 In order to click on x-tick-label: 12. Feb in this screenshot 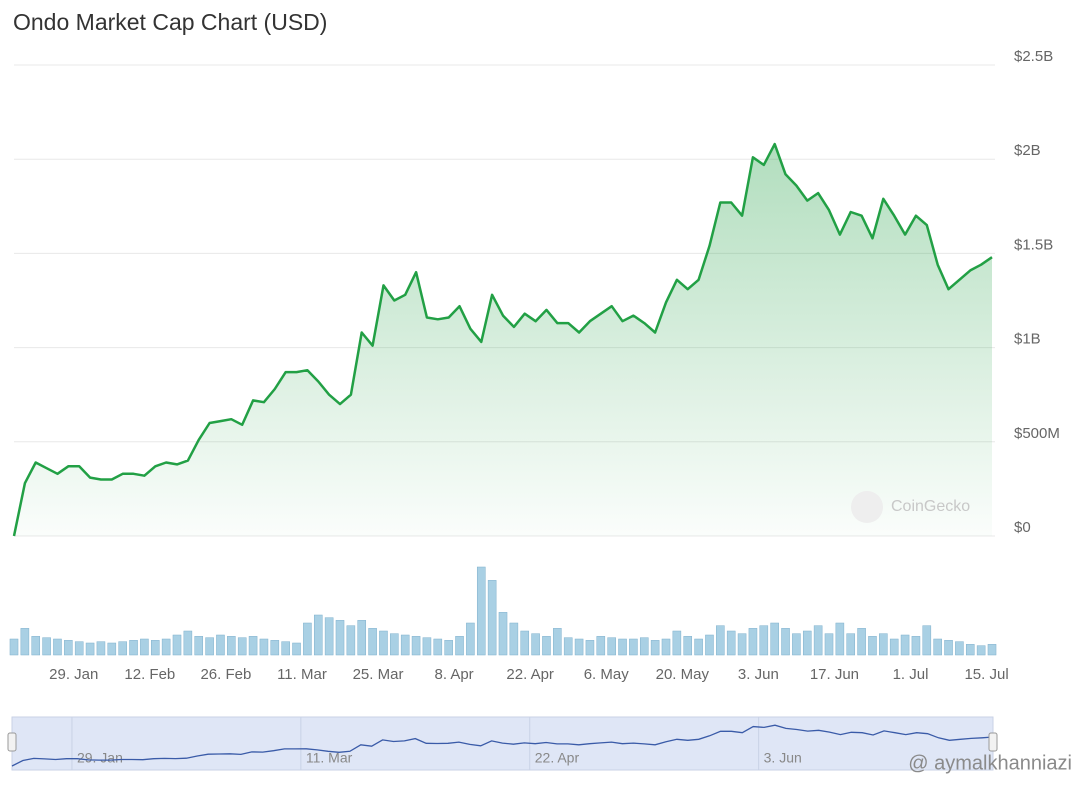, I will do `click(149, 674)`.